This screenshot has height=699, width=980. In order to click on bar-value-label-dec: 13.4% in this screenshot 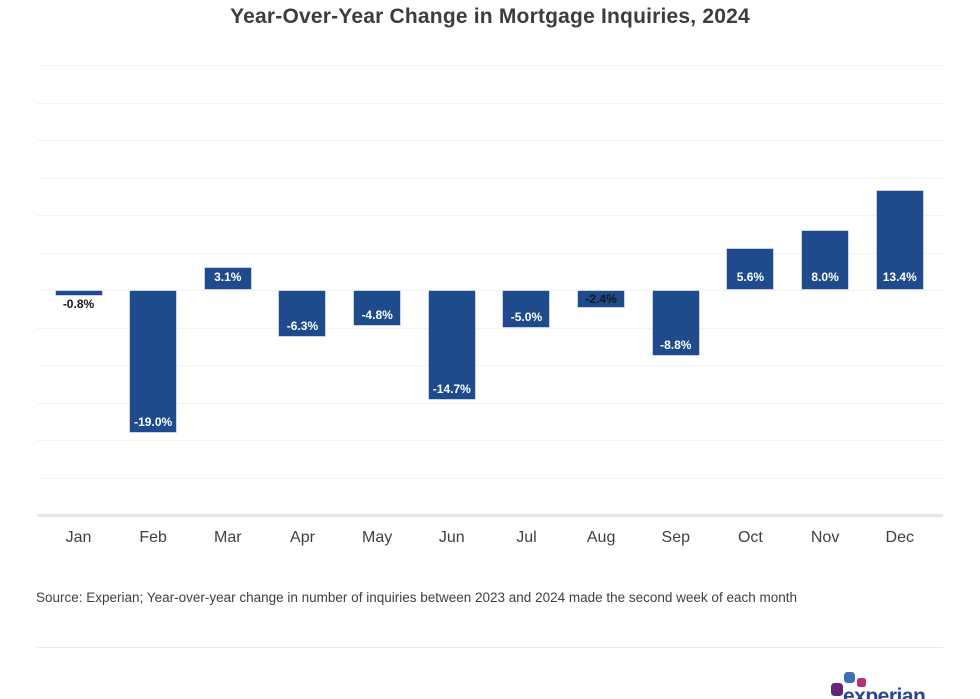, I will do `click(899, 277)`.